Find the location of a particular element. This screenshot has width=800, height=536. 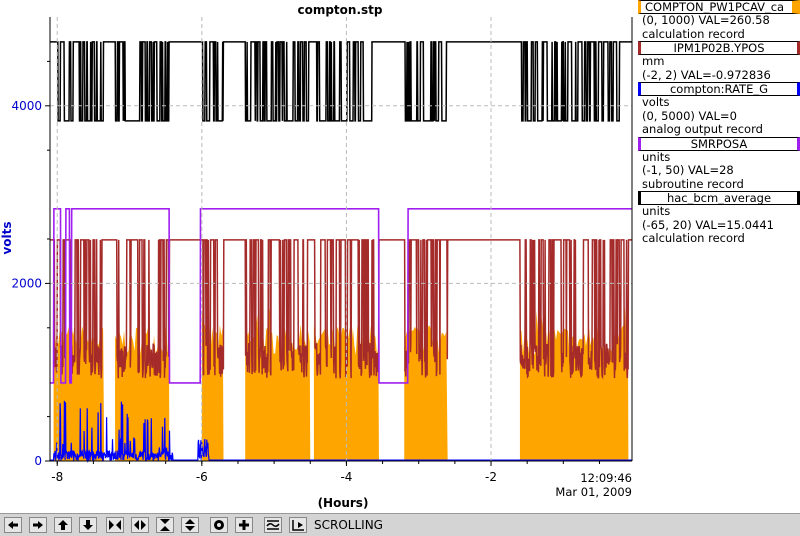

legend-swatch: compton:RATE_G is located at coordinates (719, 89).